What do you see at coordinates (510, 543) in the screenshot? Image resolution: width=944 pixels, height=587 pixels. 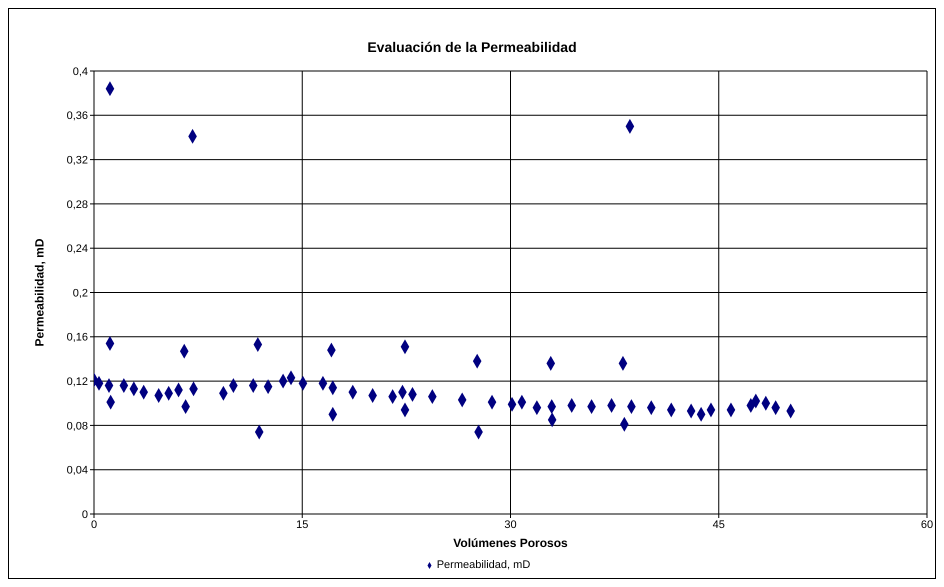 I see `x-axis-title: Volúmenes Porosos` at bounding box center [510, 543].